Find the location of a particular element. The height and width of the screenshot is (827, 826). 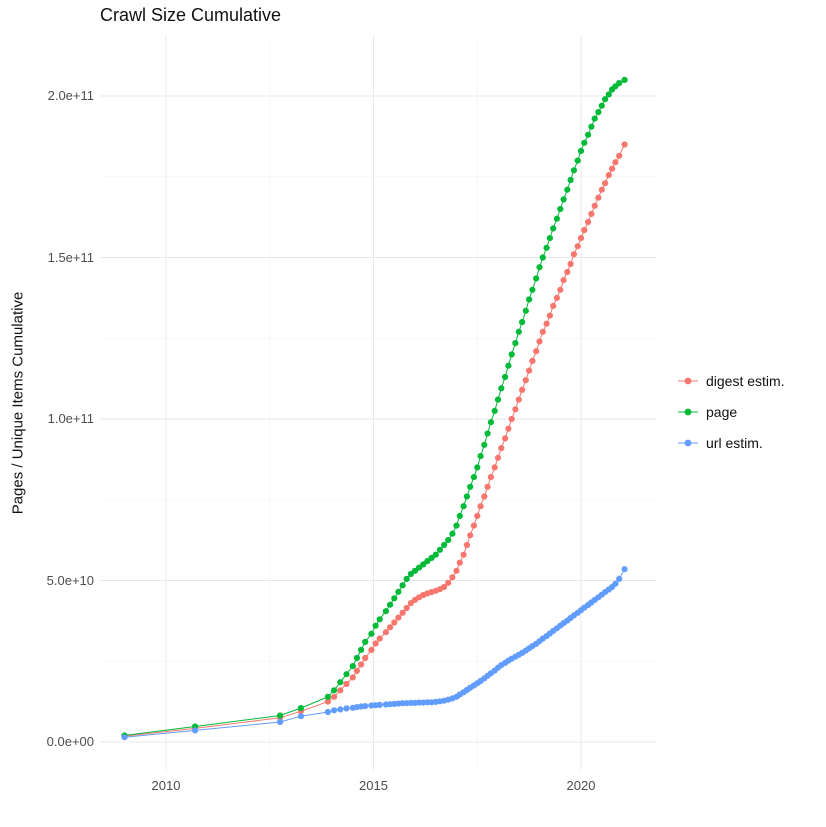

legend-key-icon-page is located at coordinates (688, 412).